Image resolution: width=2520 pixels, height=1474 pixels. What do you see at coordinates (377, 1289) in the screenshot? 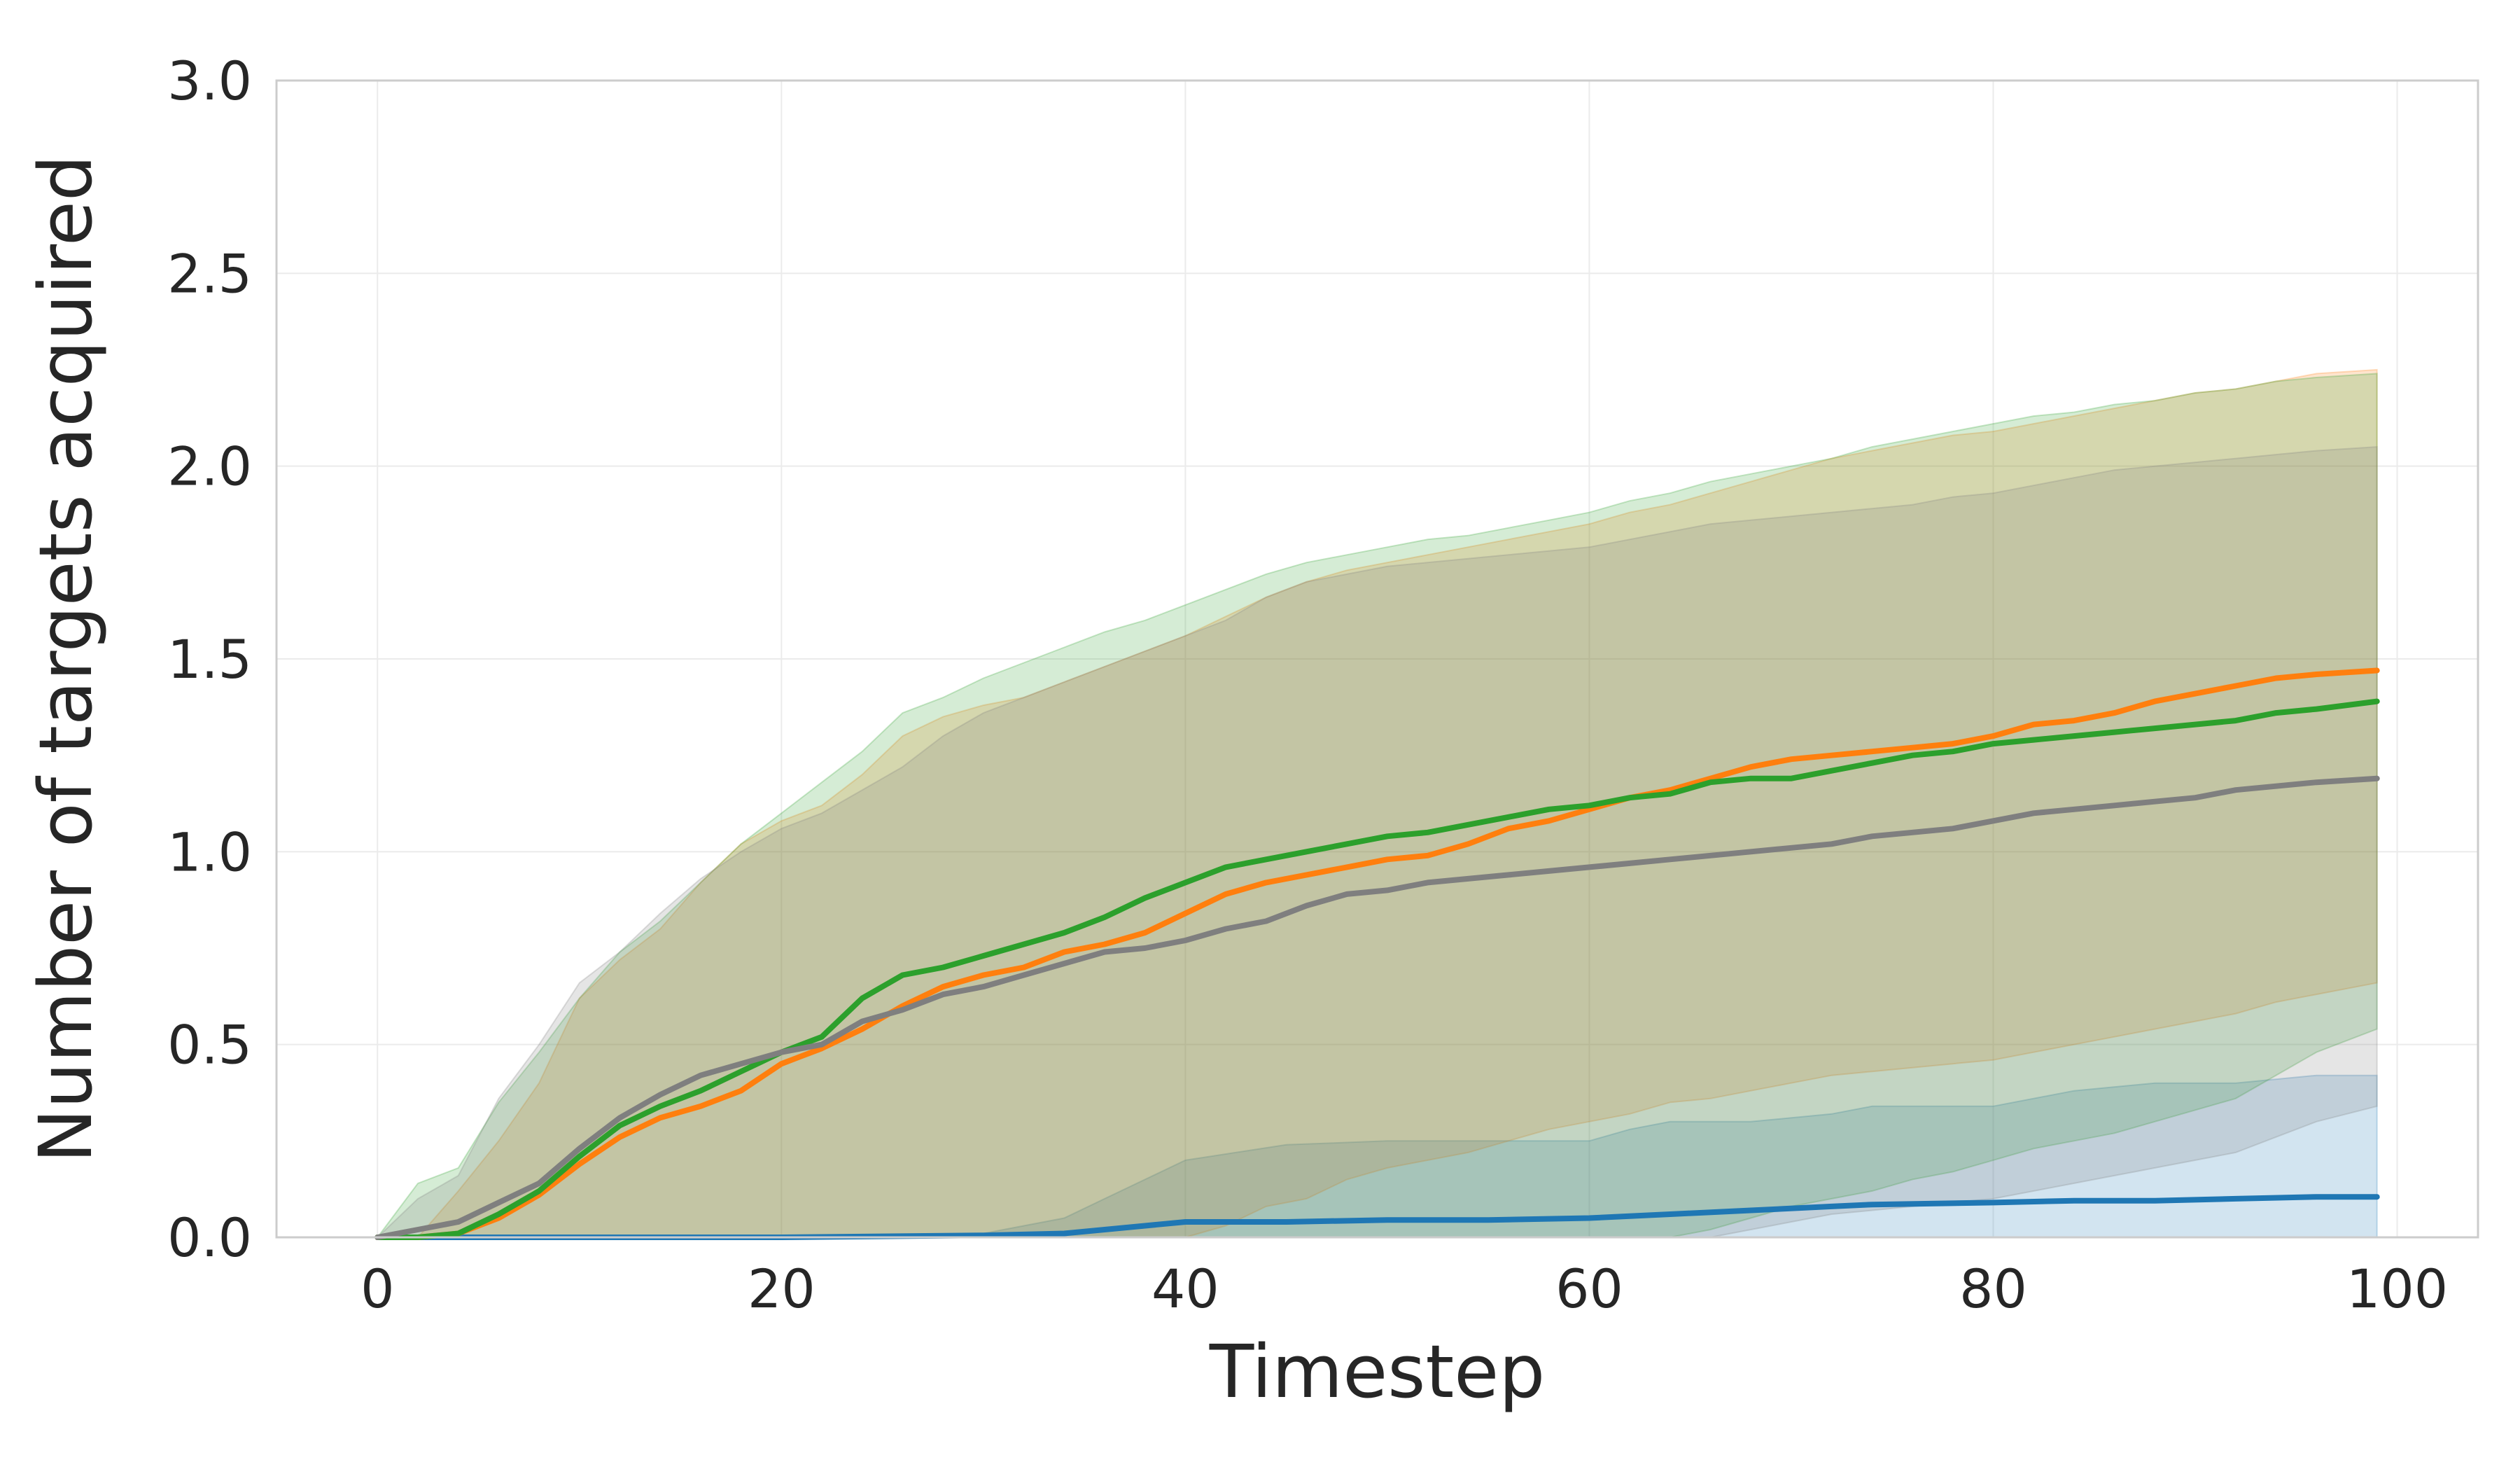
I see `x-tick-label: 0` at bounding box center [377, 1289].